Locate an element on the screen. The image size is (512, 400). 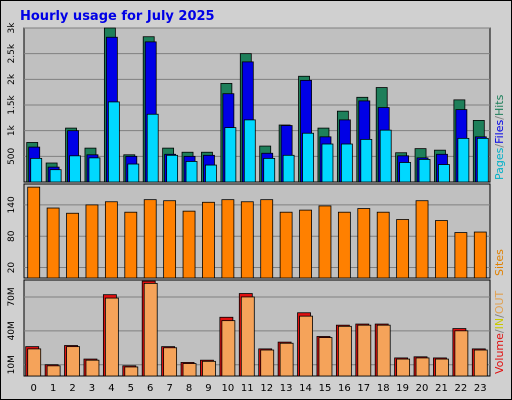
legend-sites-part: Sites is located at coordinates (499, 262).